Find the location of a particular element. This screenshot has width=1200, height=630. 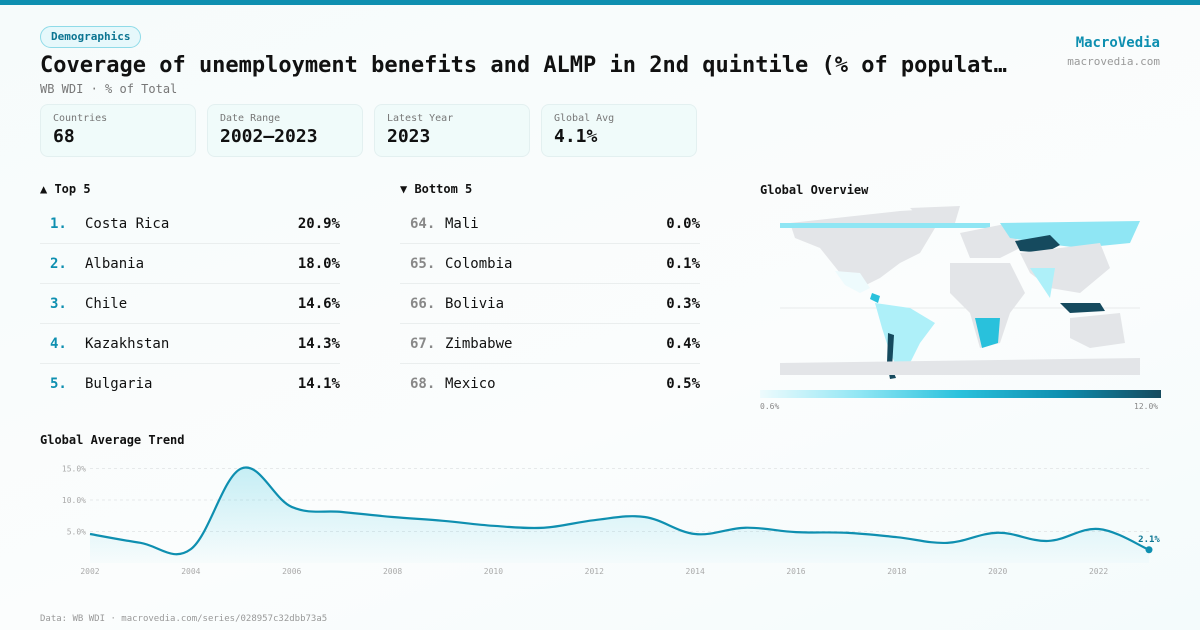

list-item: 67. Zimbabwe 0.4% is located at coordinates (550, 344).